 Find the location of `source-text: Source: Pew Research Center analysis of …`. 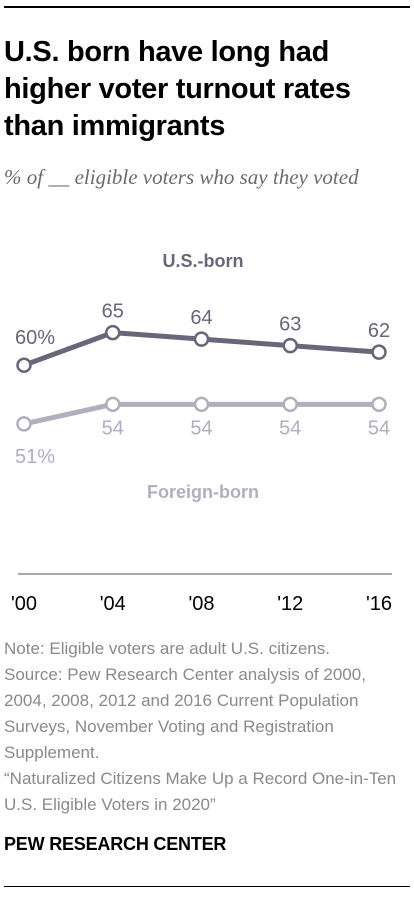

source-text: Source: Pew Research Center analysis of … is located at coordinates (185, 713).